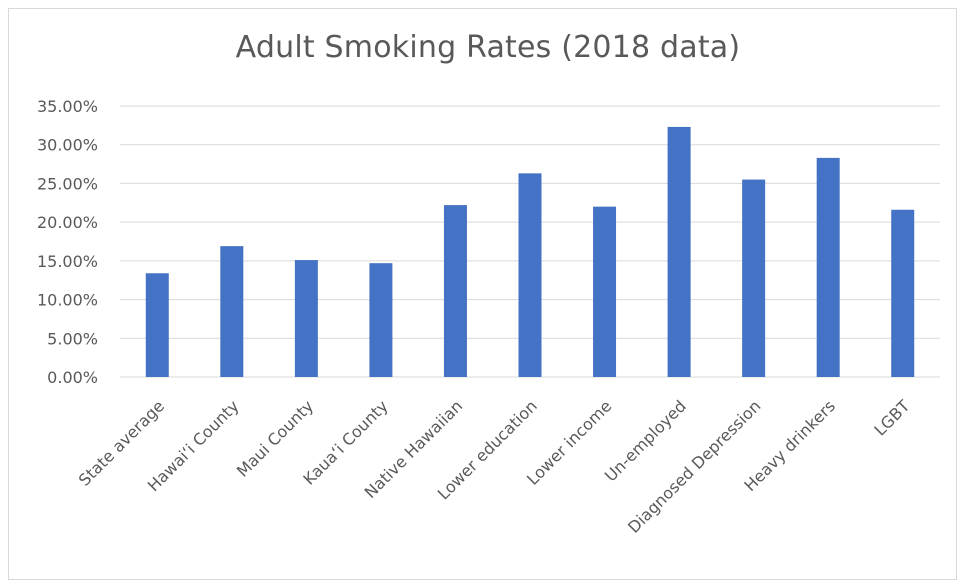 The width and height of the screenshot is (959, 582). I want to click on y-tick-label: 5.00%, so click(72, 338).